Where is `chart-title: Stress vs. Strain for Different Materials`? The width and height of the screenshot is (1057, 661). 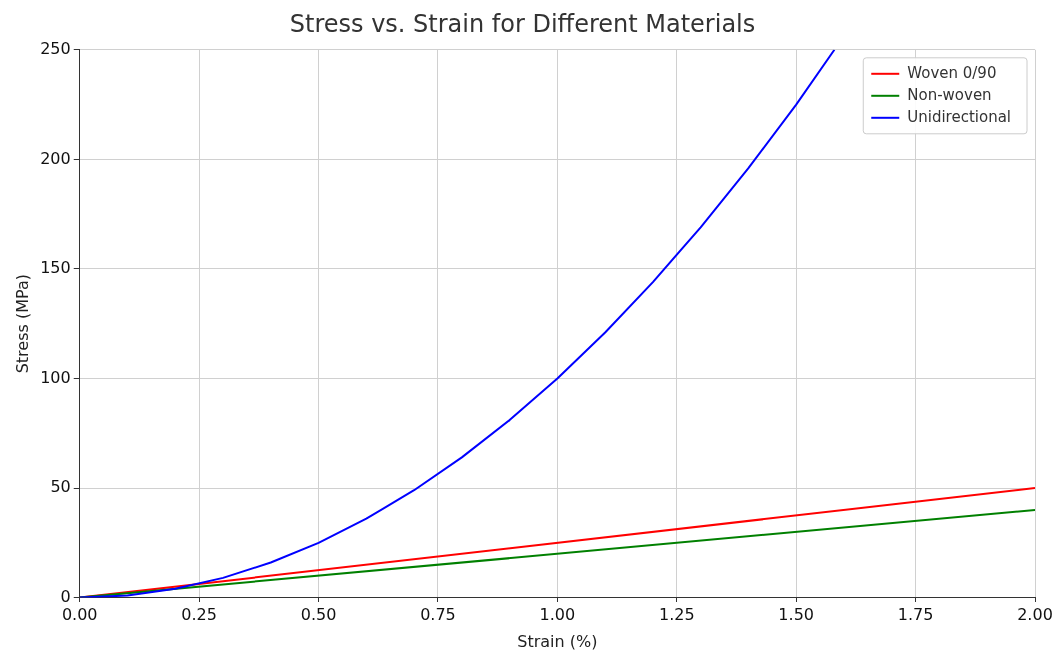 chart-title: Stress vs. Strain for Different Materials is located at coordinates (522, 23).